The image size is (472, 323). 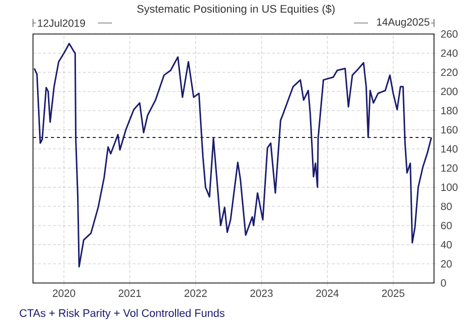 I want to click on y-tick-label: 80, so click(x=446, y=206).